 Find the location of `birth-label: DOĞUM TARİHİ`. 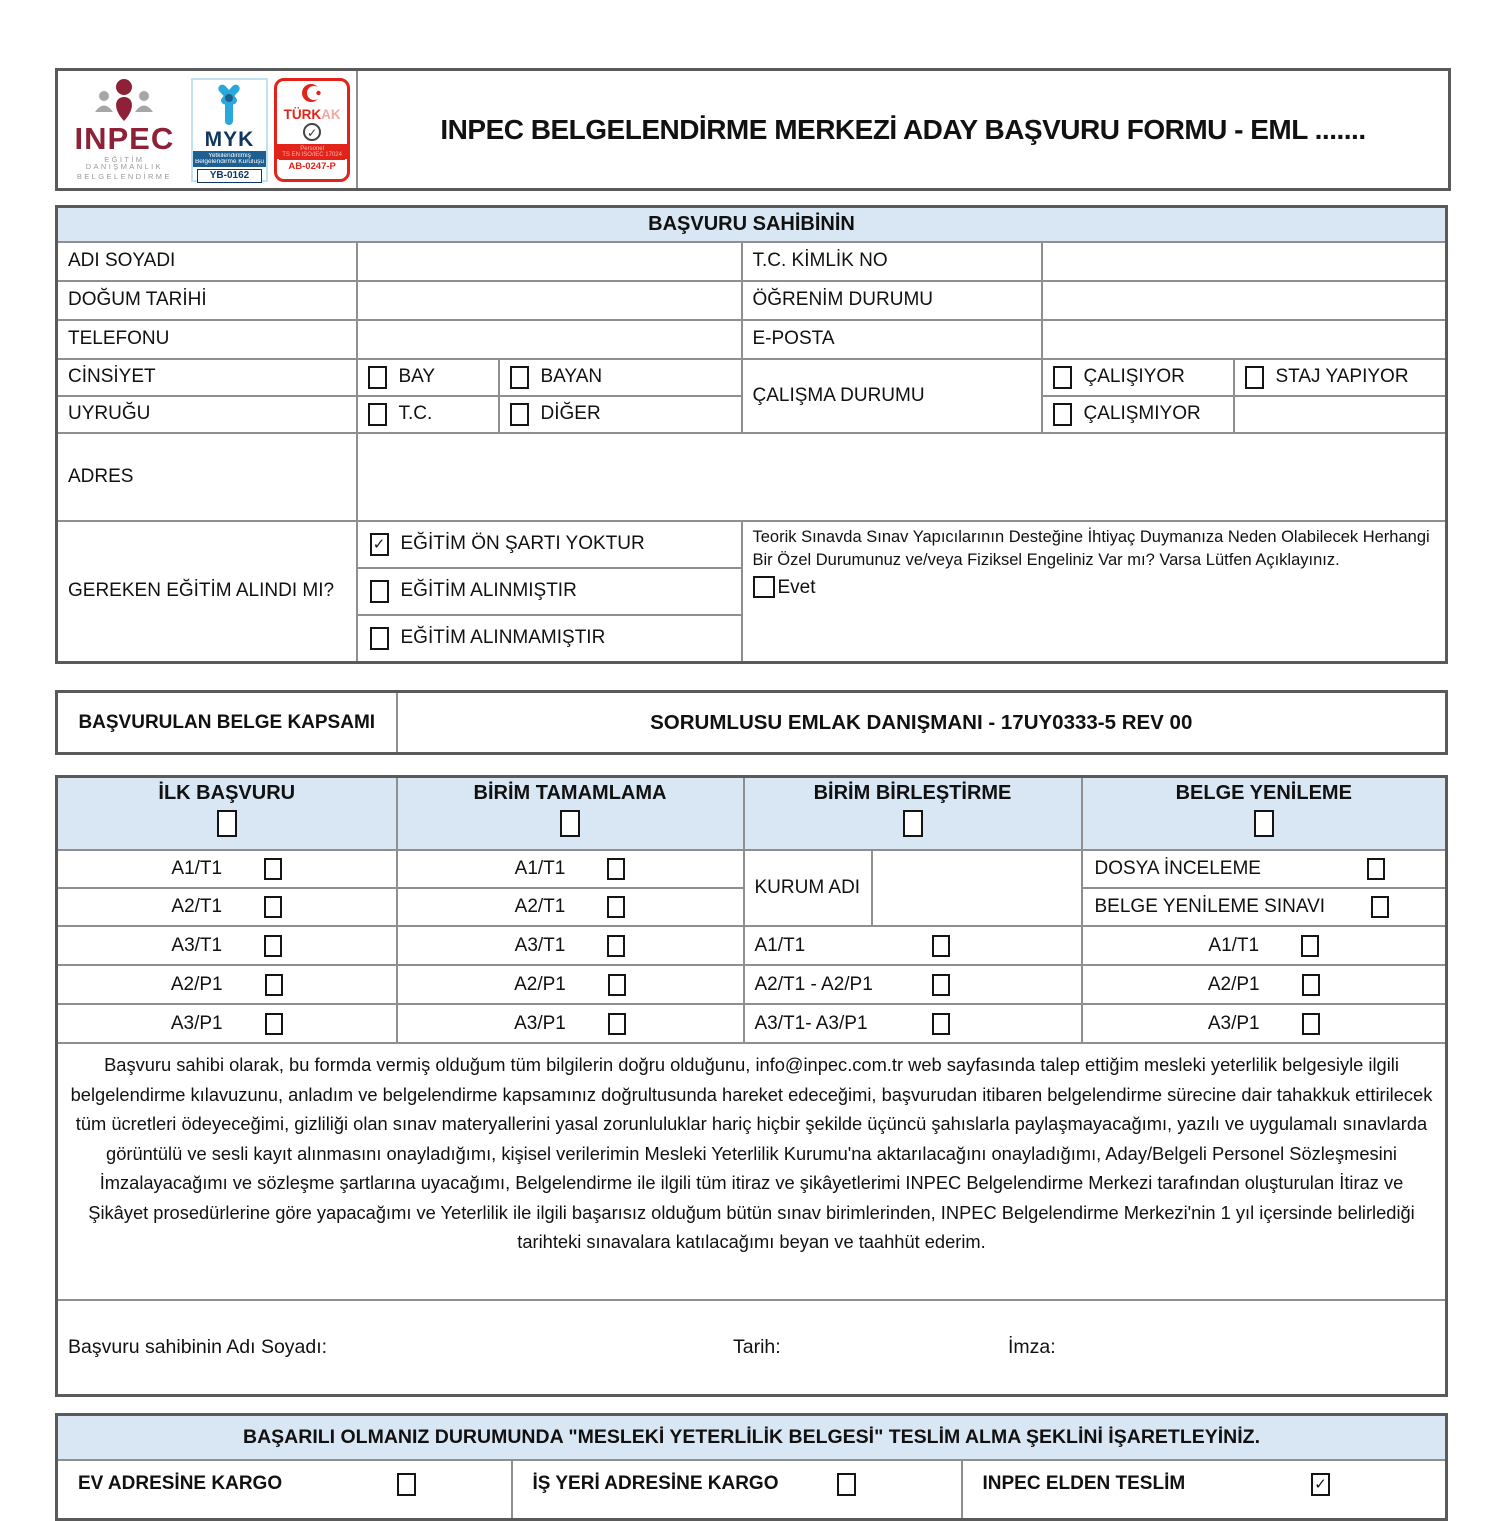

birth-label: DOĞUM TARİHİ is located at coordinates (206, 300).